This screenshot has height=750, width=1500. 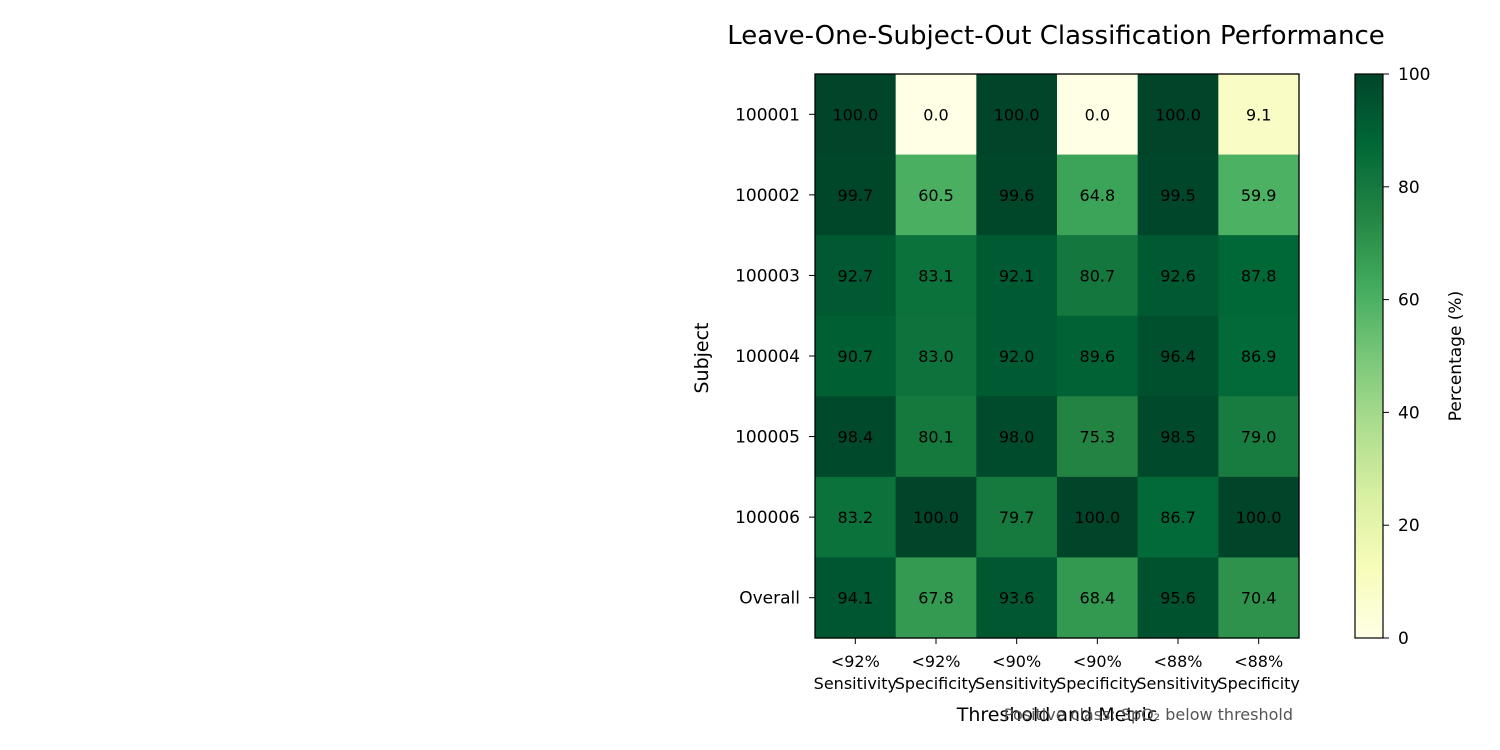 I want to click on y-axis-label: Subject, so click(x=702, y=357).